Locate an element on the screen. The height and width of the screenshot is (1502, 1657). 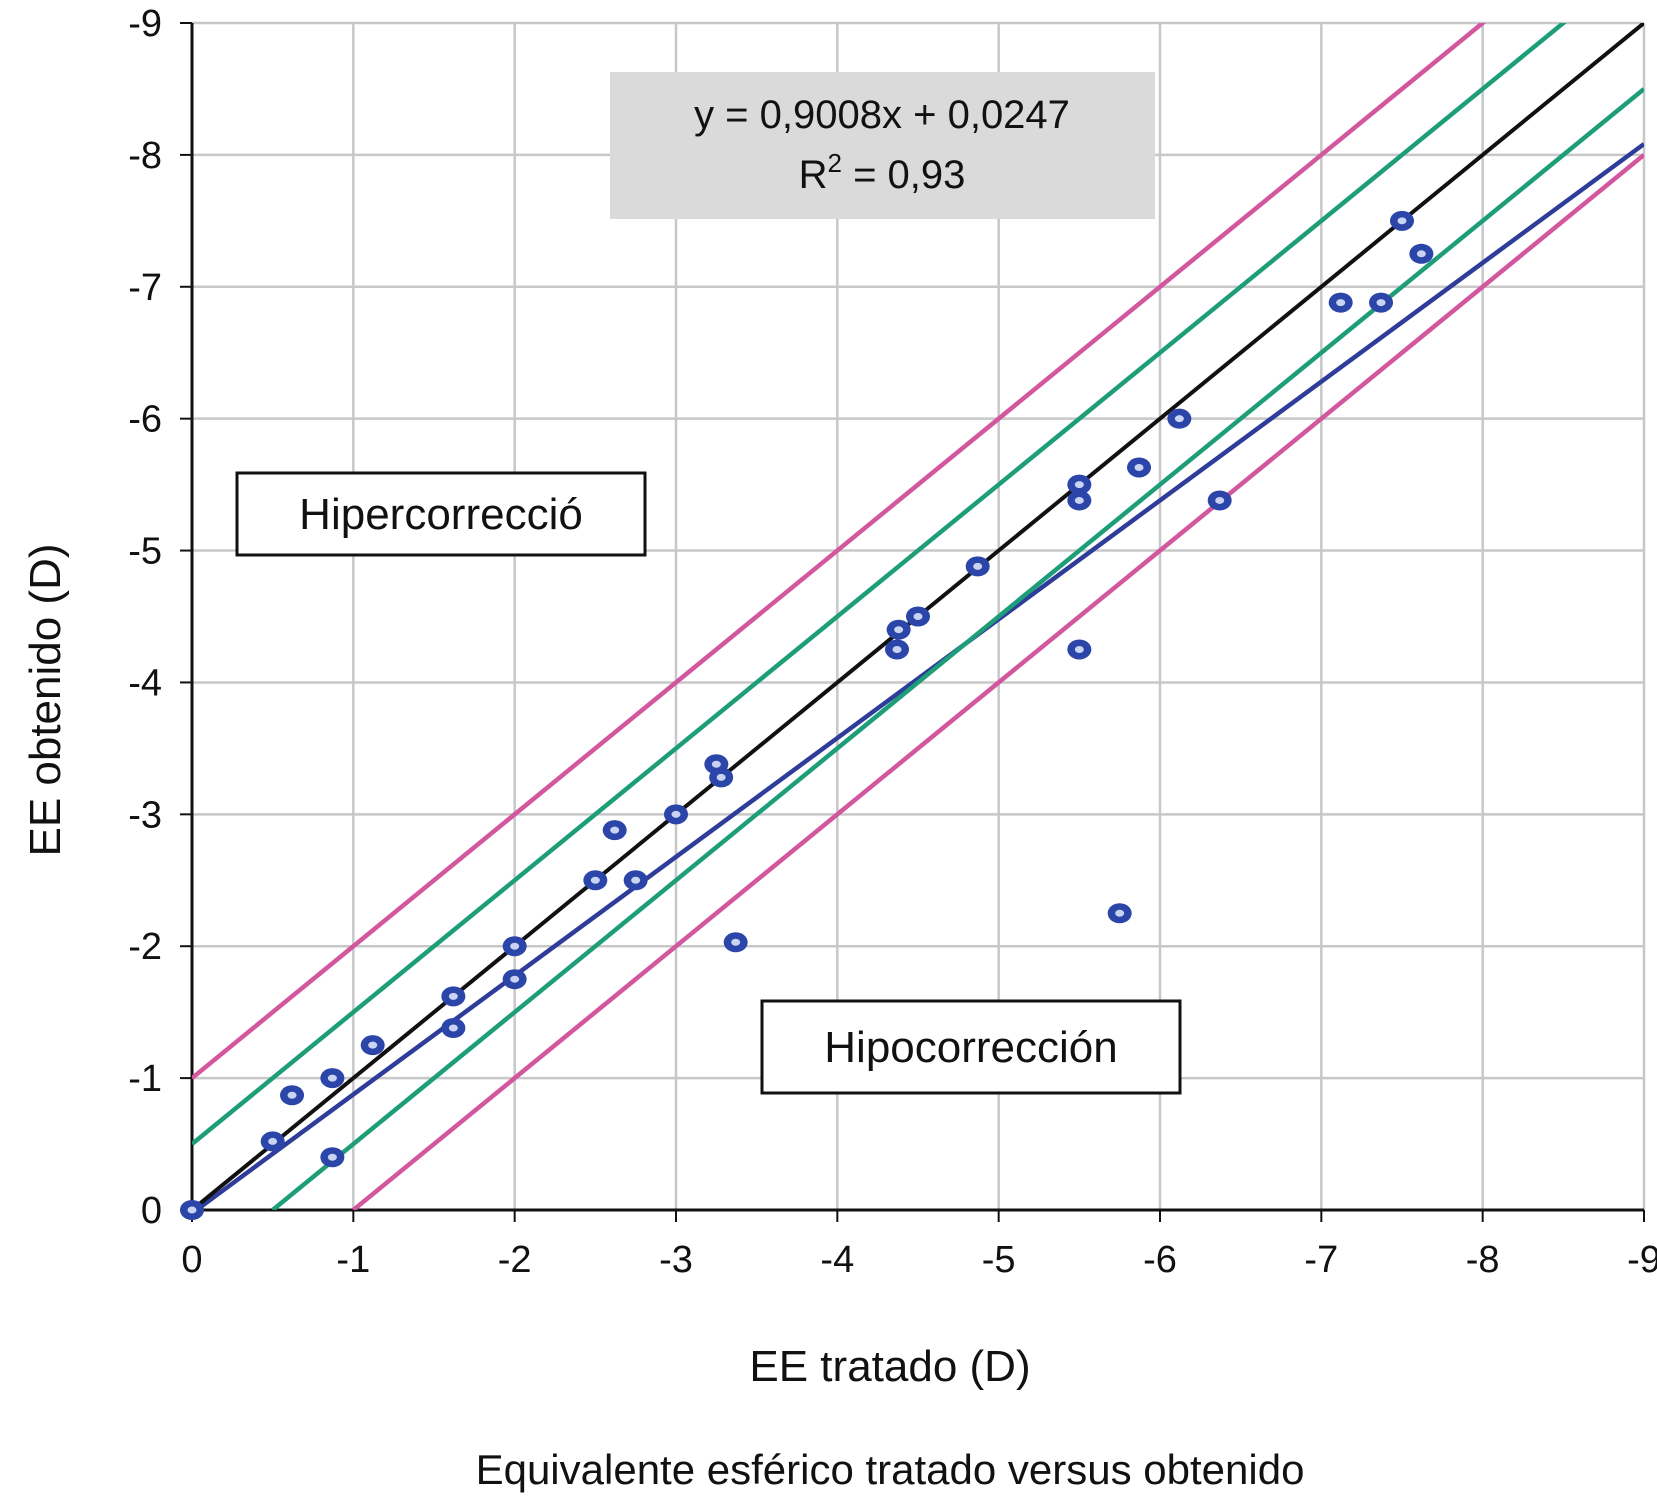
y-tick-label: -3 is located at coordinates (145, 815).